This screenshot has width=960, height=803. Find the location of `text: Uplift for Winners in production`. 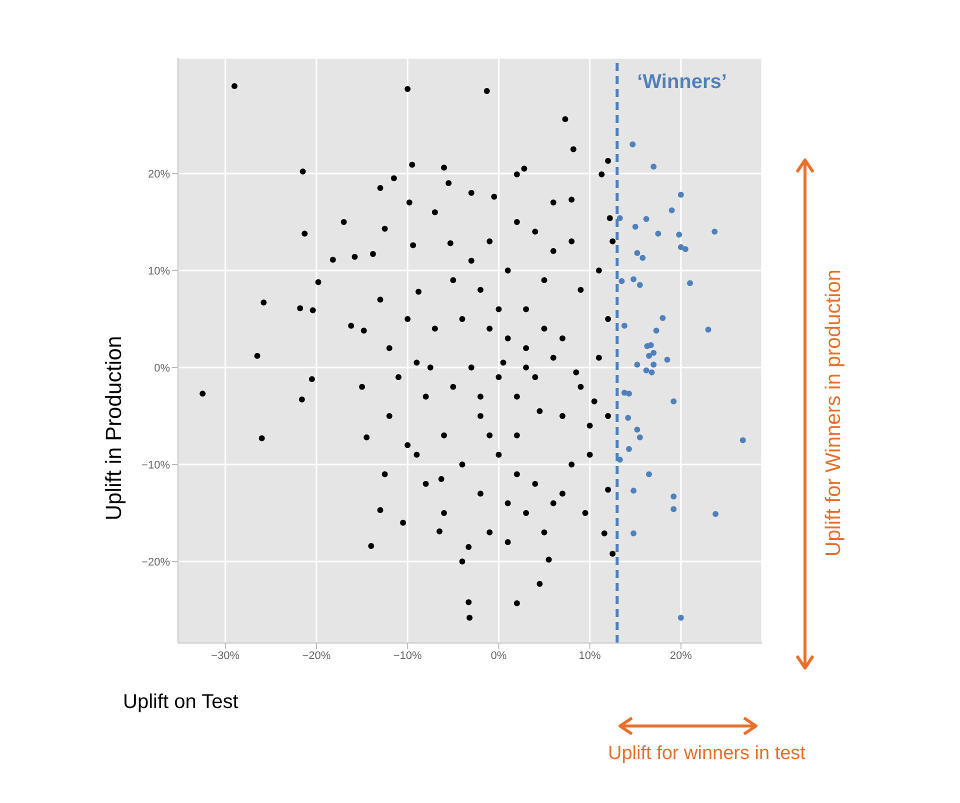

text: Uplift for Winners in production is located at coordinates (834, 413).